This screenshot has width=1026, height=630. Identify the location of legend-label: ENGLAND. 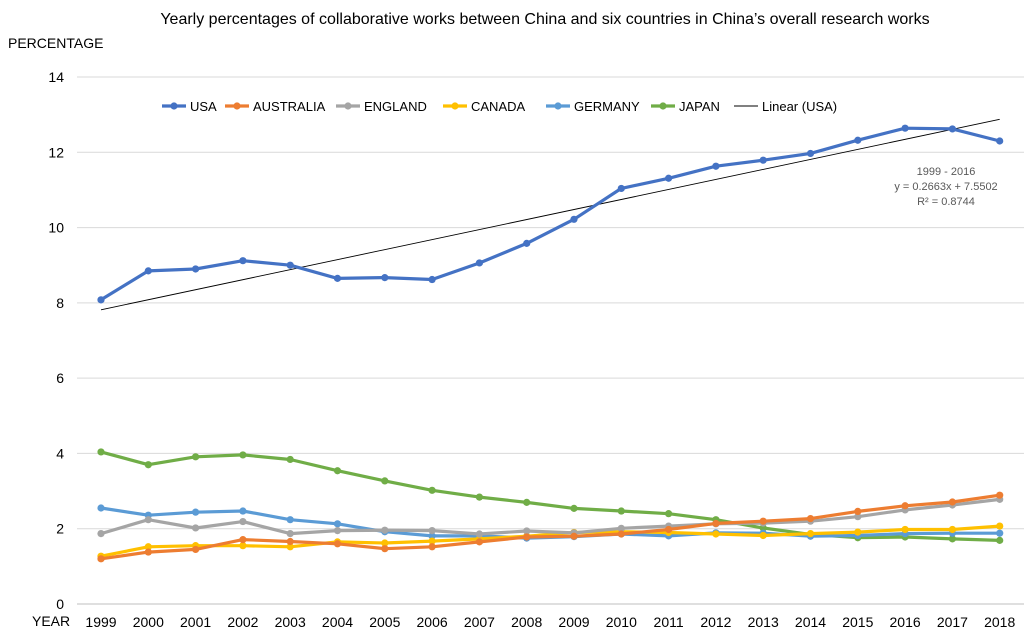
(395, 106).